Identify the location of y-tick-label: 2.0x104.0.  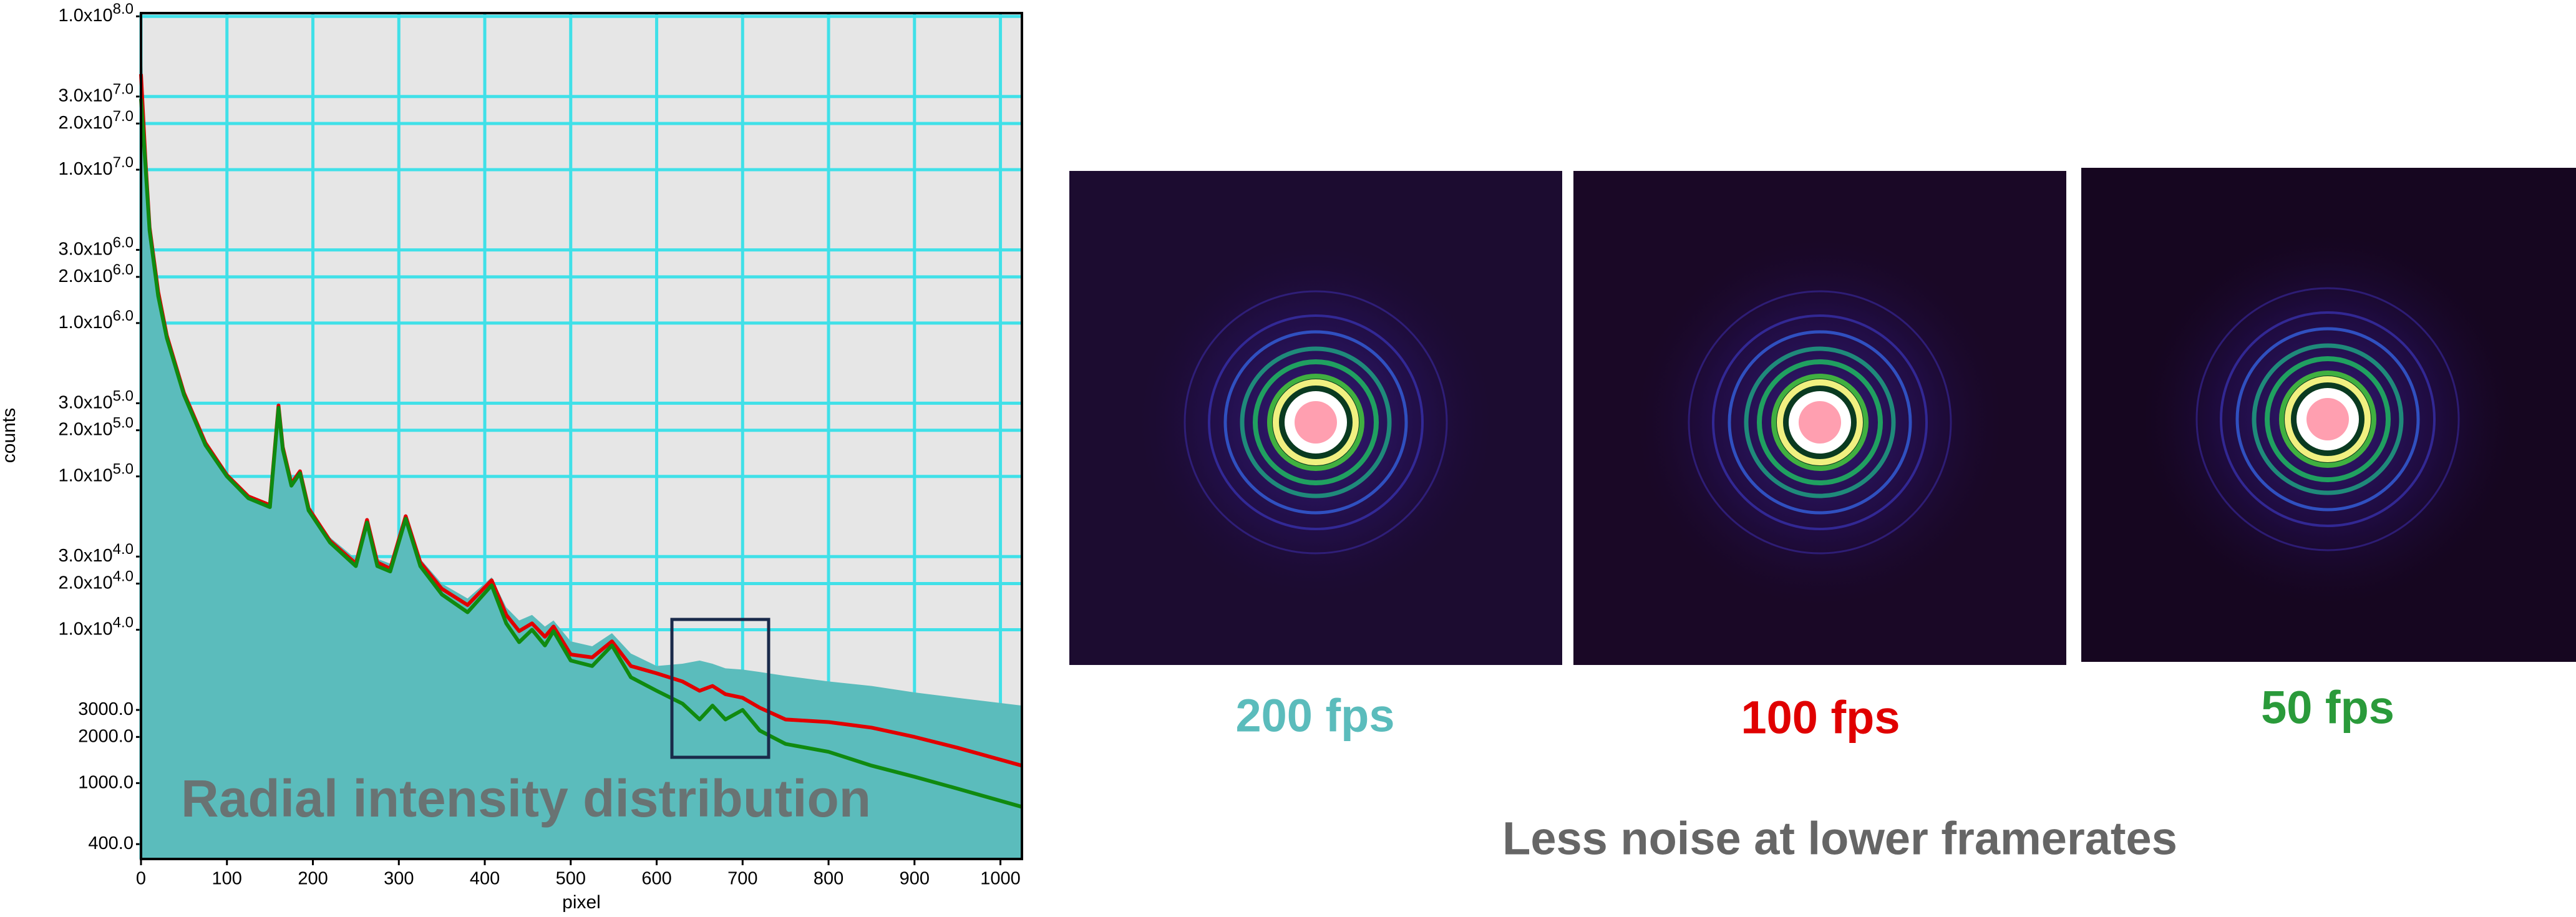
(96, 580).